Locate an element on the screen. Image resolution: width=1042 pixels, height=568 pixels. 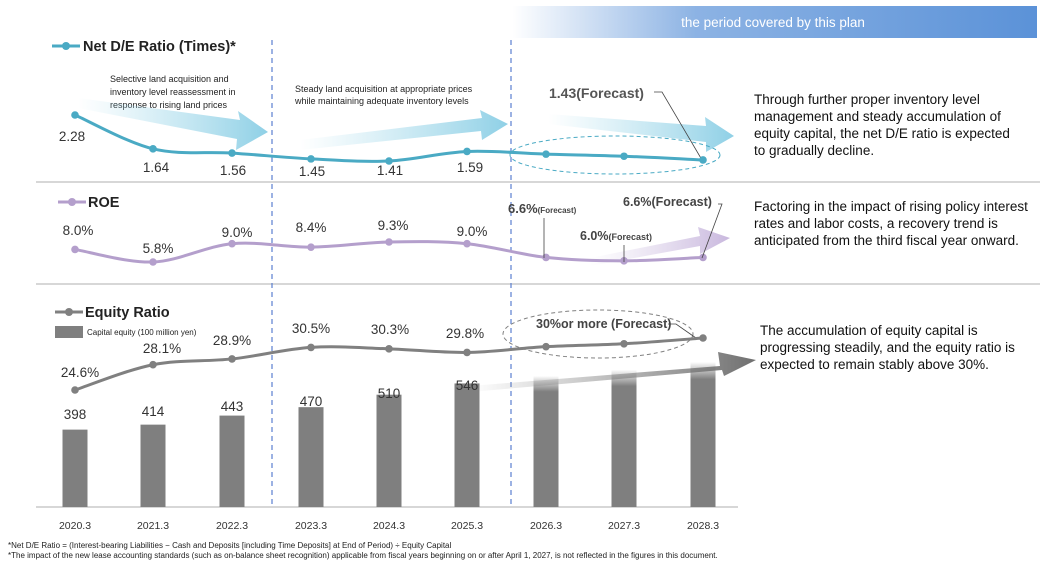
de-label-2023: 1.45 is located at coordinates (312, 171).